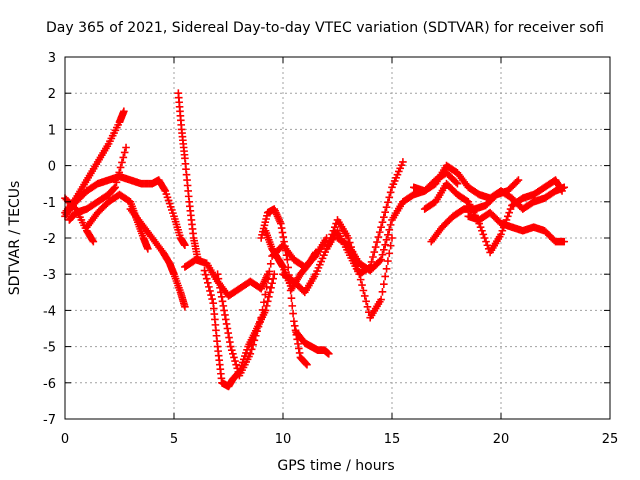  Describe the element at coordinates (52, 94) in the screenshot. I see `y-tick-label: 2` at that location.